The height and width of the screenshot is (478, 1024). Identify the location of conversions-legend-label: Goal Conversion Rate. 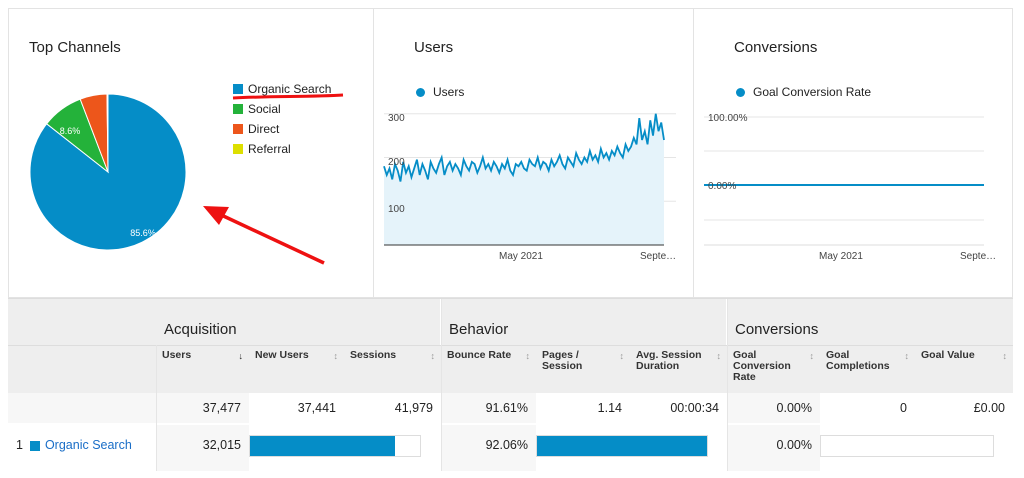
(812, 92).